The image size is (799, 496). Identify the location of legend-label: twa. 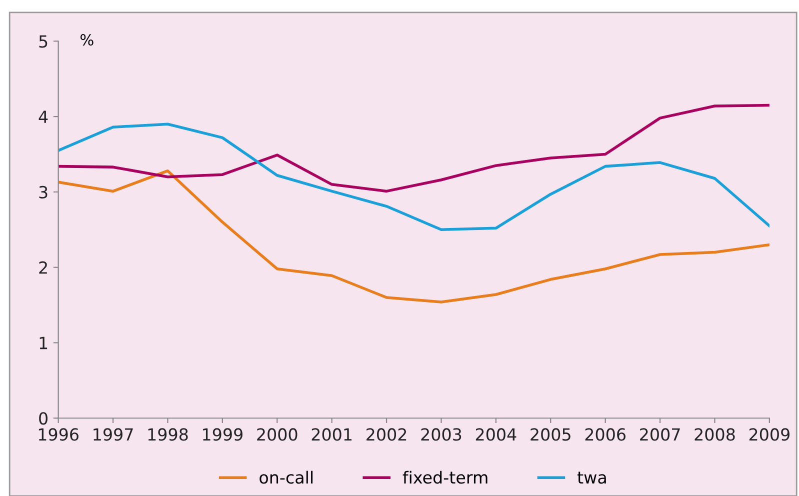
(591, 478).